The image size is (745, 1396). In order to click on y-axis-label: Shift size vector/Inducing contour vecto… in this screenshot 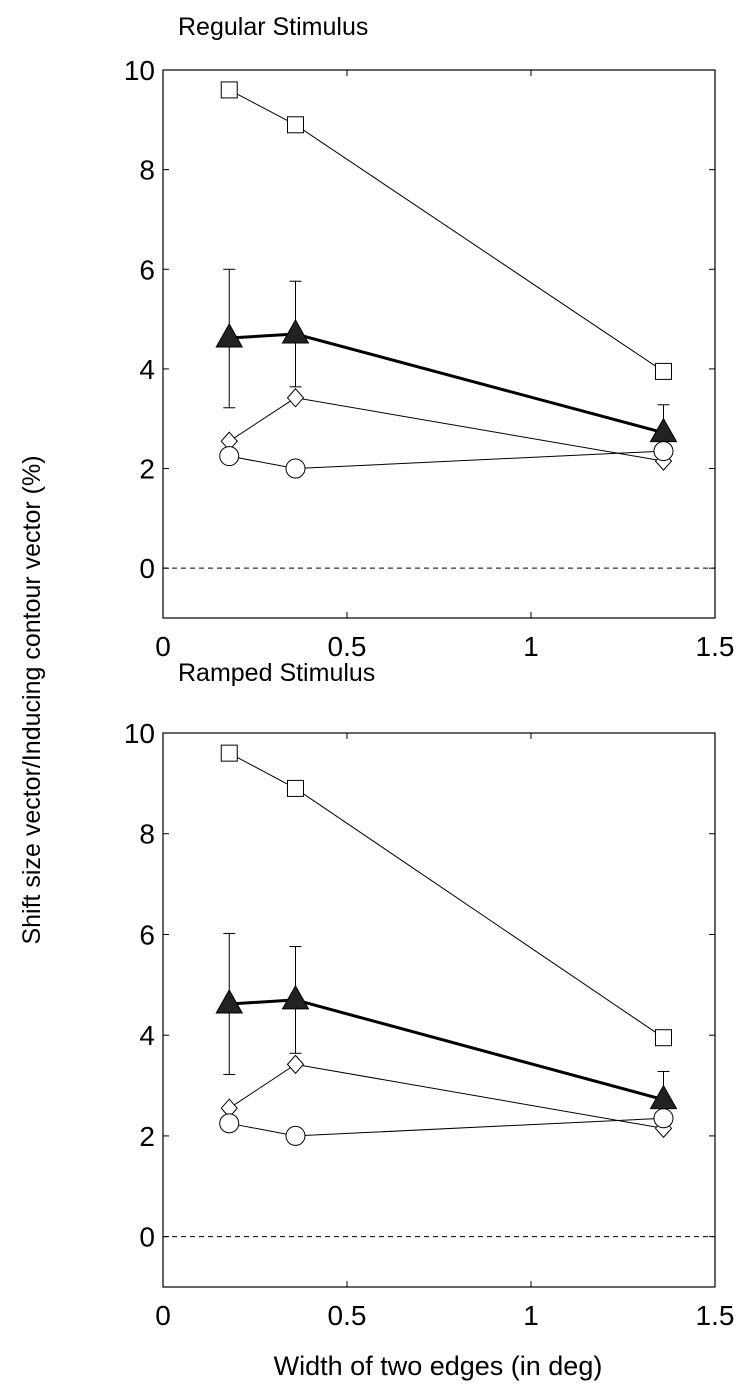, I will do `click(32, 699)`.